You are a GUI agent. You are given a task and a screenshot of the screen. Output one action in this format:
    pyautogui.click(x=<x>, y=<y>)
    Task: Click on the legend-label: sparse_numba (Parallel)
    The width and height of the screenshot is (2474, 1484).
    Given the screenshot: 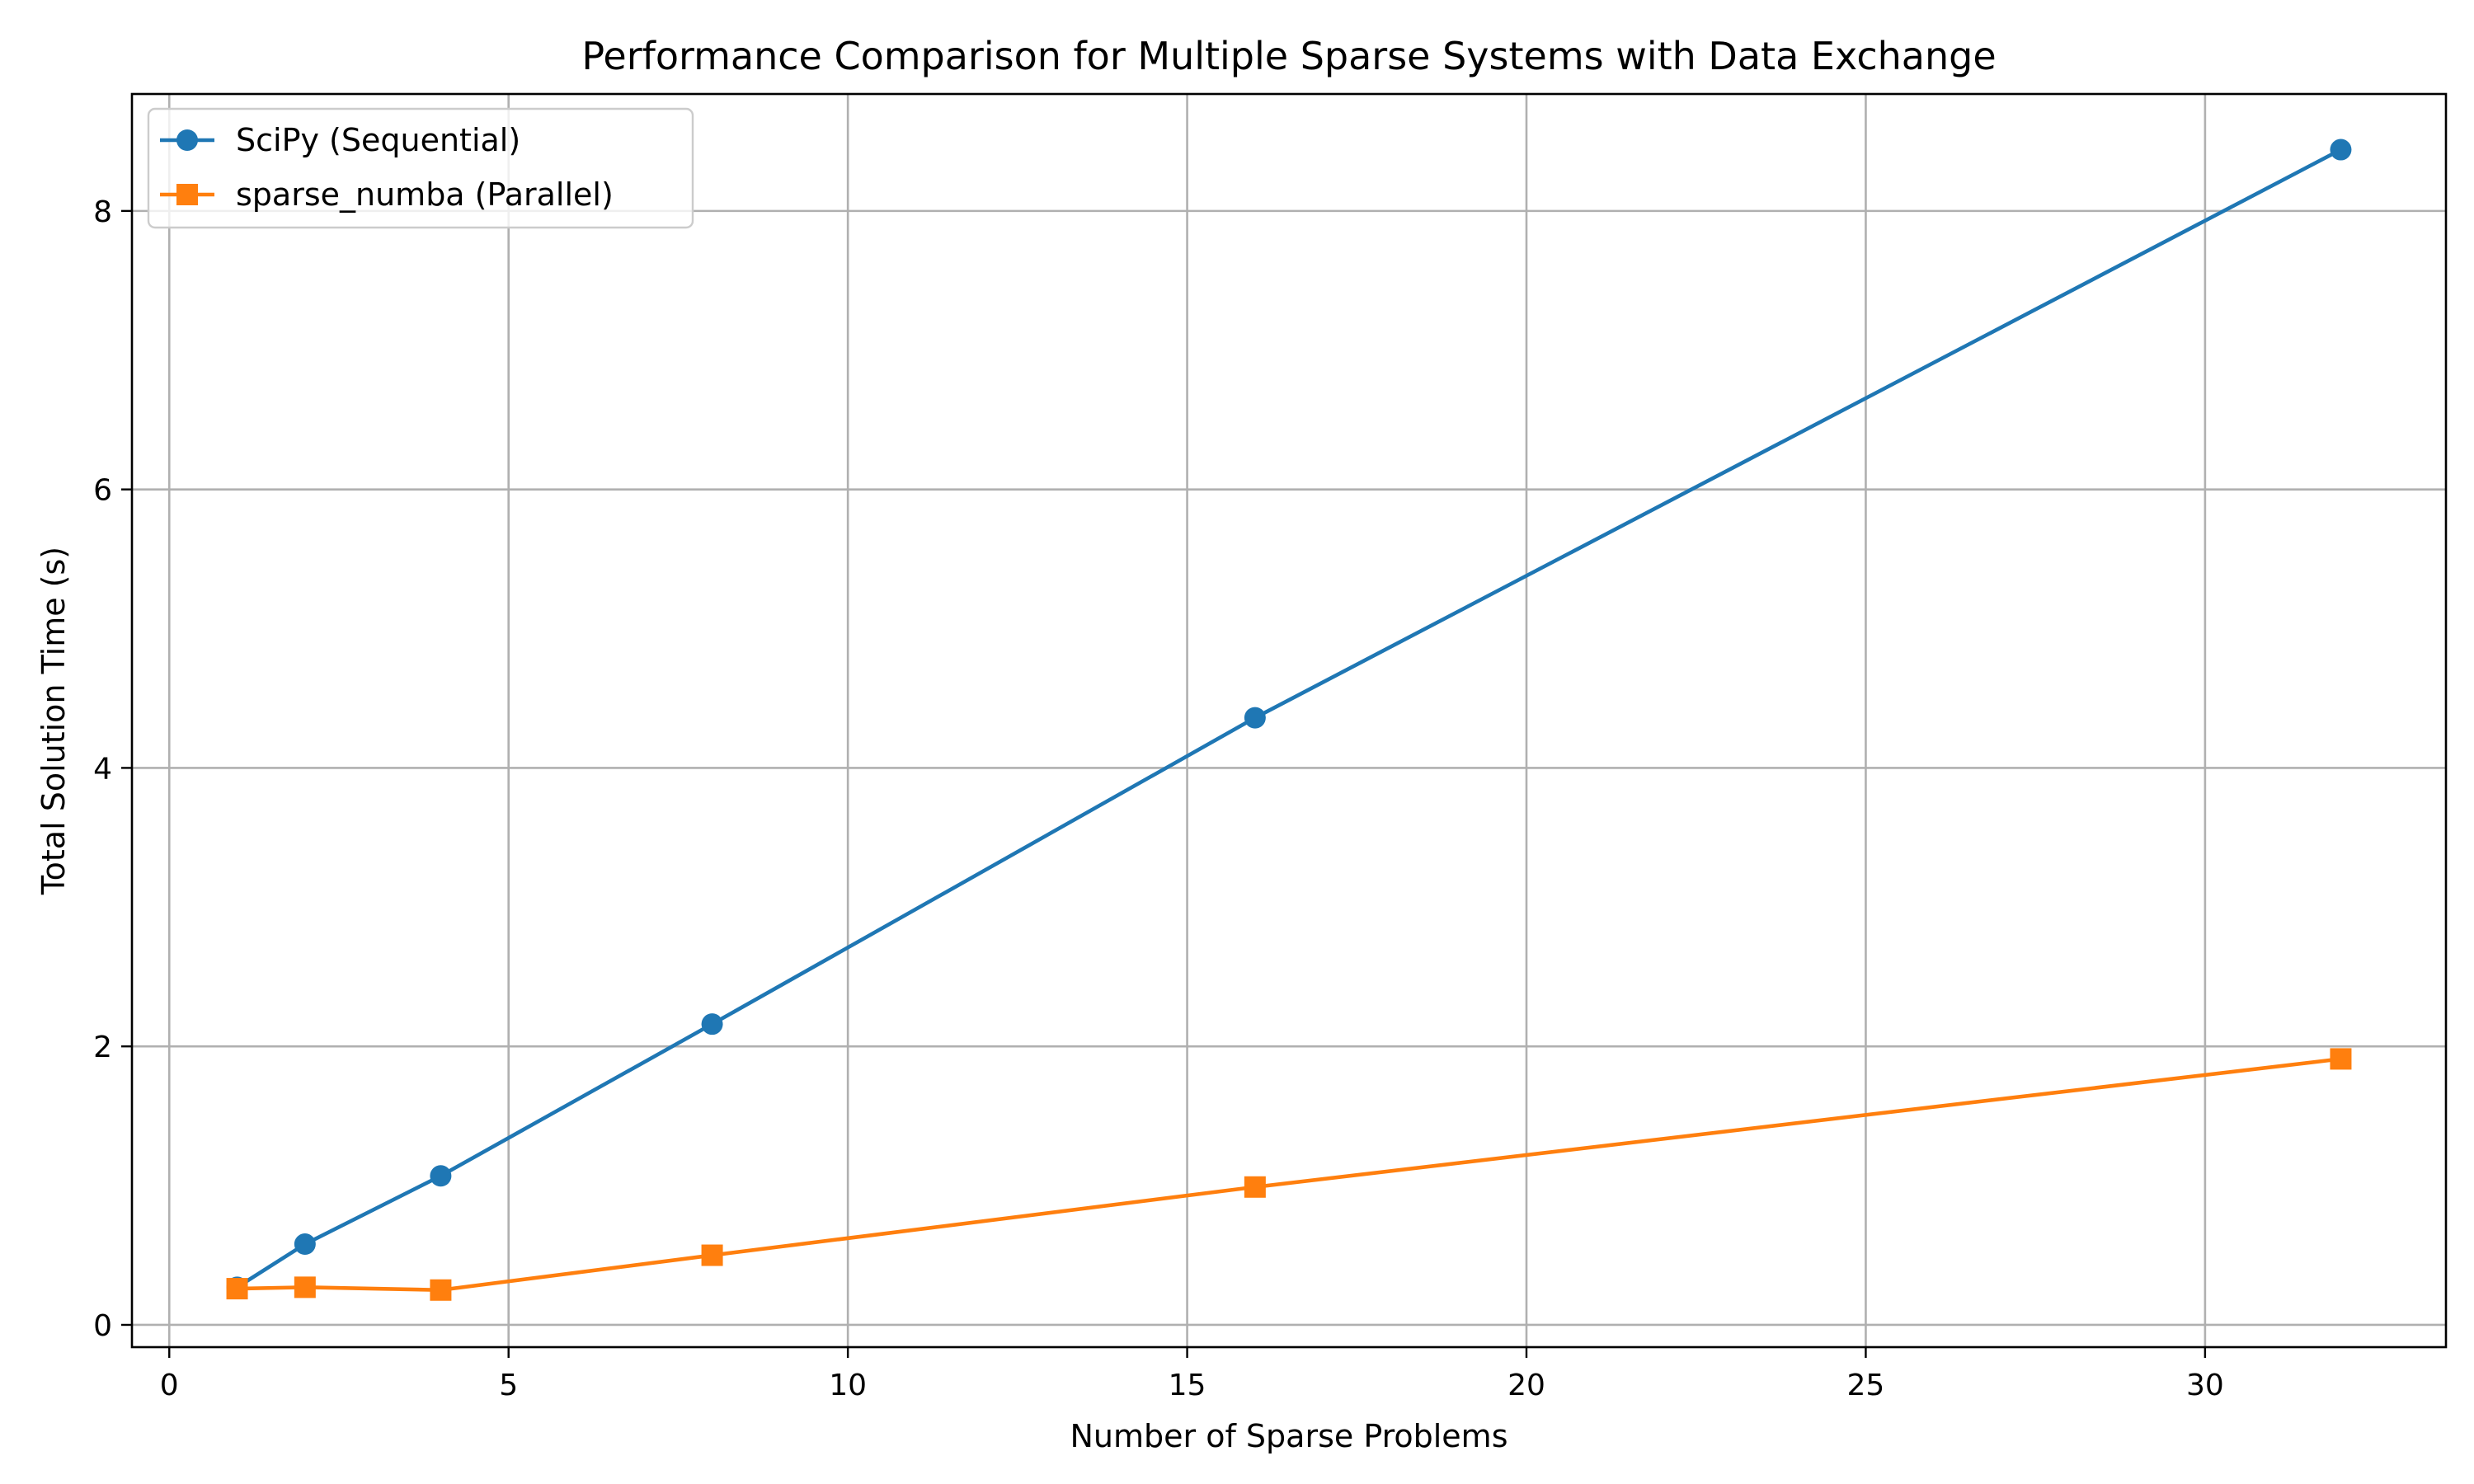 What is the action you would take?
    pyautogui.click(x=425, y=194)
    